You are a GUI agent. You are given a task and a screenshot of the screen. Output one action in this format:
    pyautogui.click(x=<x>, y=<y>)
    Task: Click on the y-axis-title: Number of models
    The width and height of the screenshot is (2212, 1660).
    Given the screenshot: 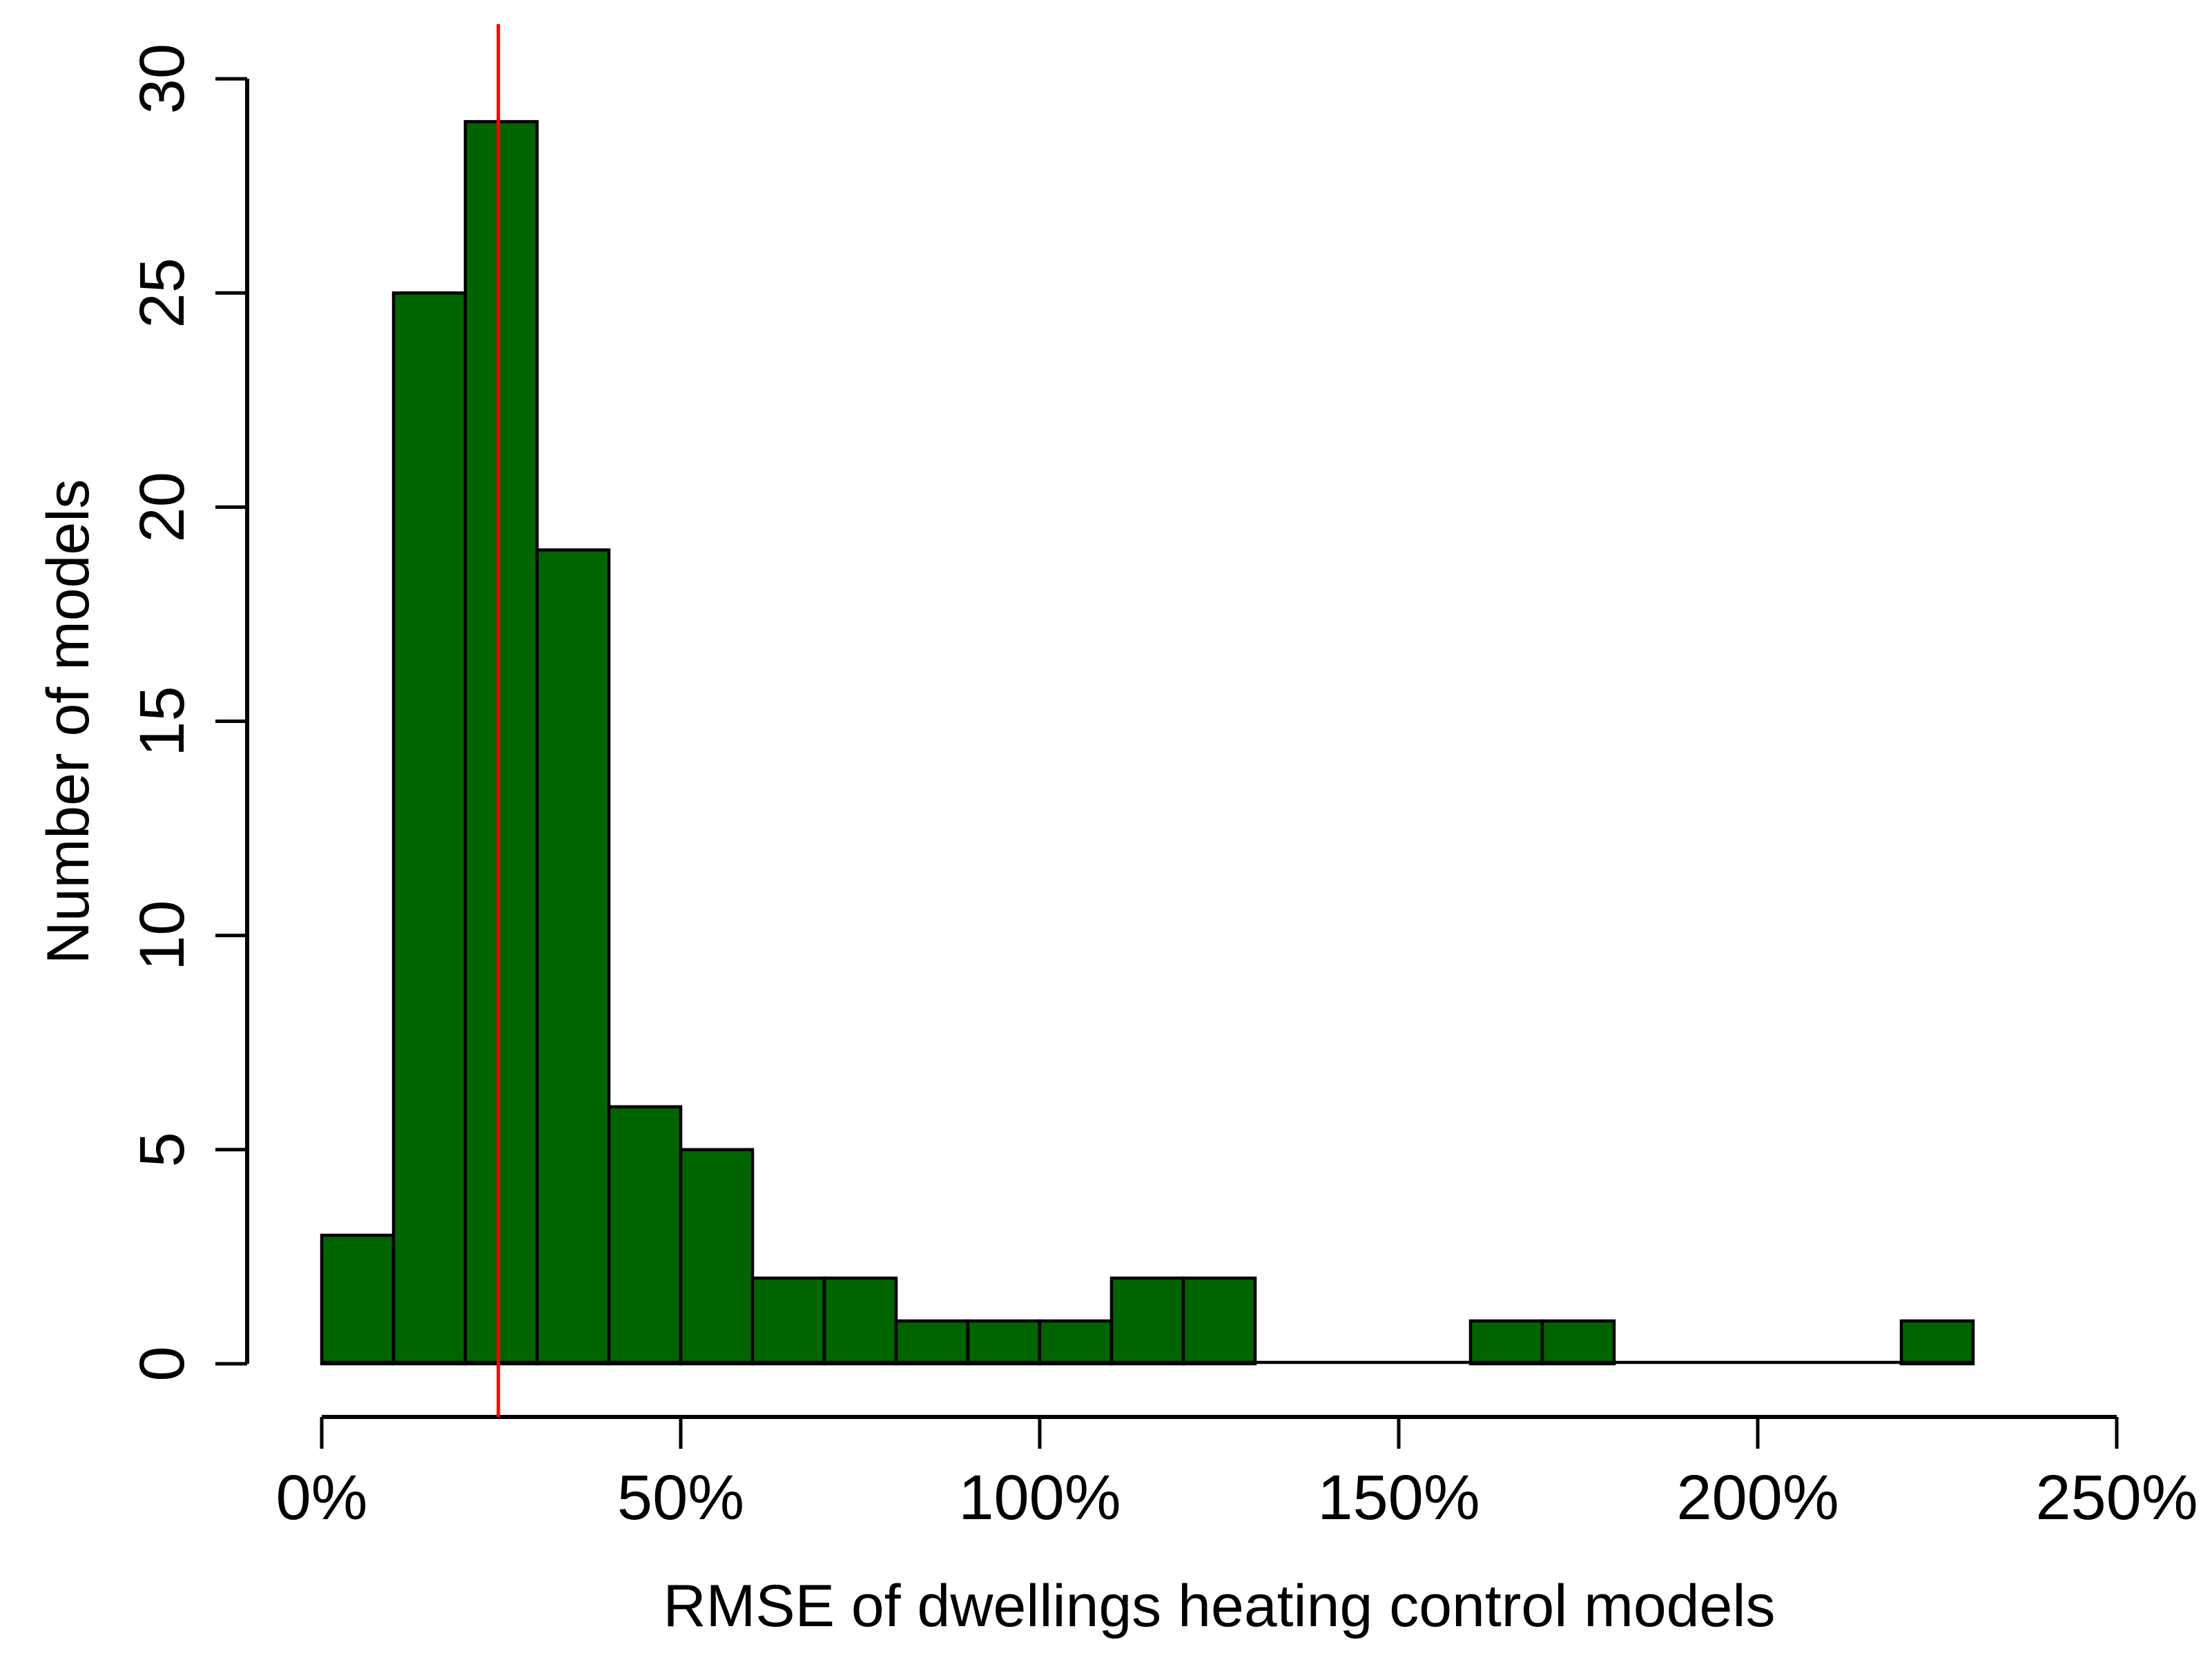 What is the action you would take?
    pyautogui.click(x=68, y=722)
    